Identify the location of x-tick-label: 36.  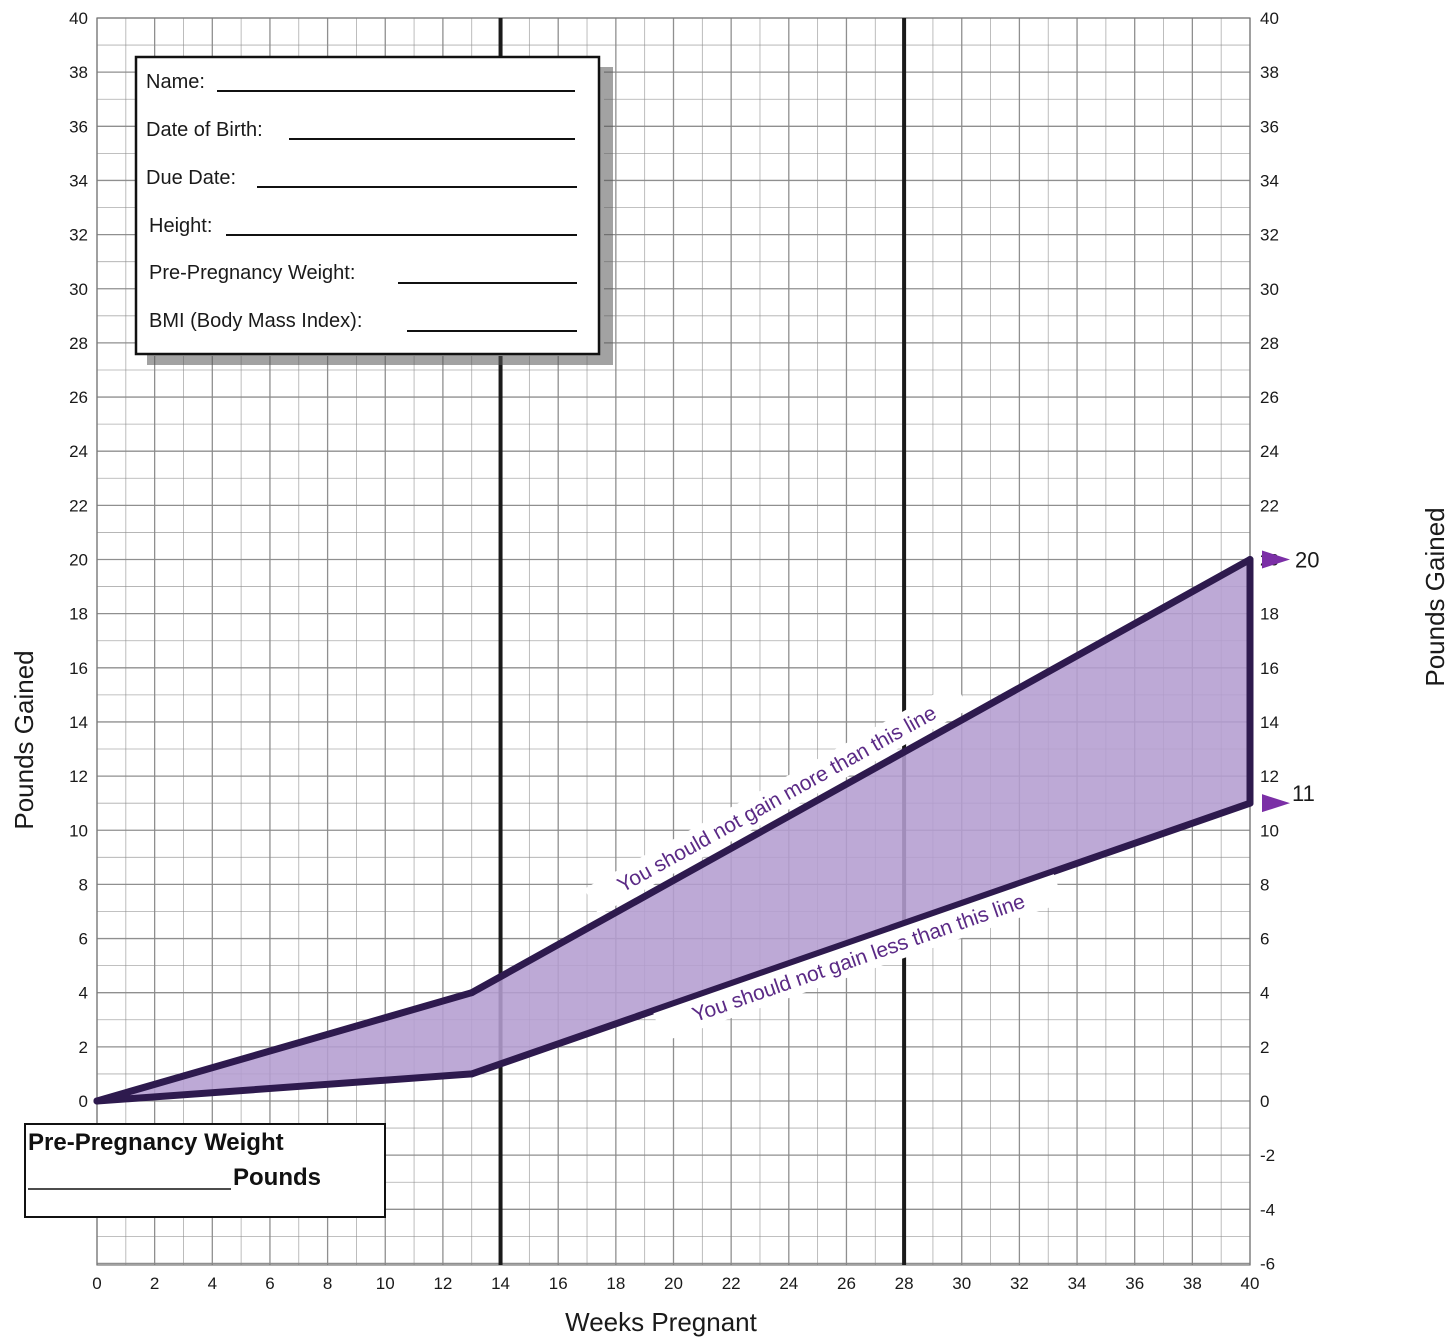
(1134, 1283).